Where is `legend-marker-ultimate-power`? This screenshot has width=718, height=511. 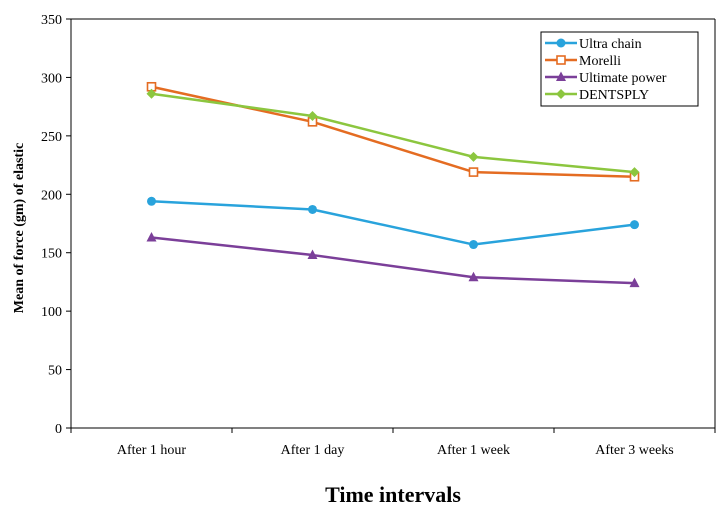
legend-marker-ultimate-power is located at coordinates (561, 76).